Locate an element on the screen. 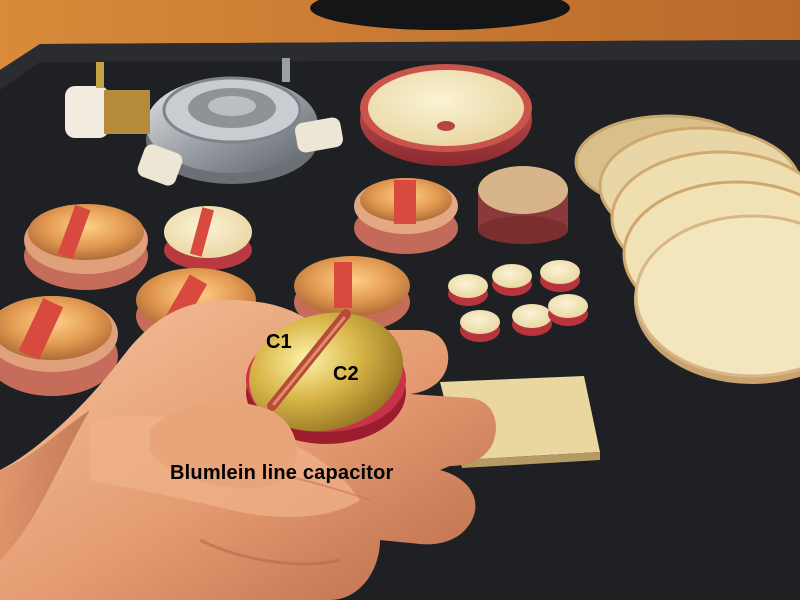  c2-label: C2 is located at coordinates (346, 374).